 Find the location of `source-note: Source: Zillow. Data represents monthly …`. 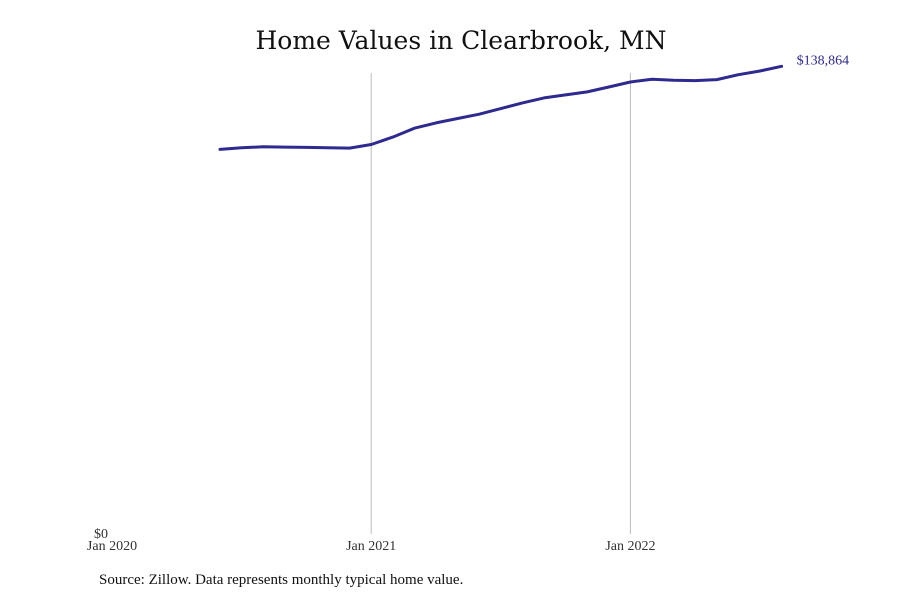

source-note: Source: Zillow. Data represents monthly … is located at coordinates (281, 580).